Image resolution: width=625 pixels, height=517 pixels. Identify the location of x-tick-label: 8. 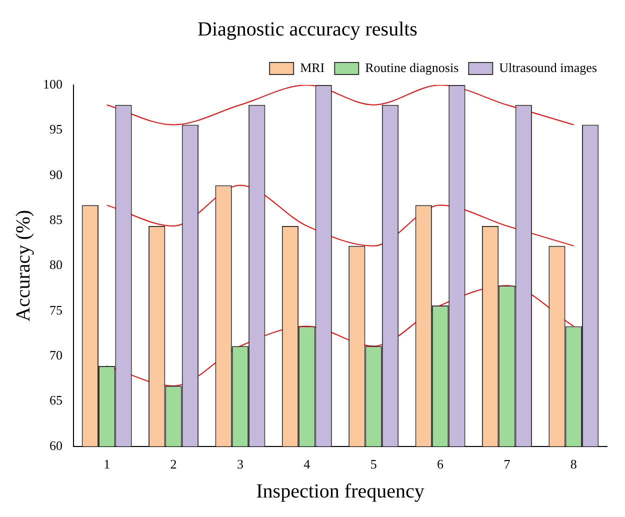
(573, 464).